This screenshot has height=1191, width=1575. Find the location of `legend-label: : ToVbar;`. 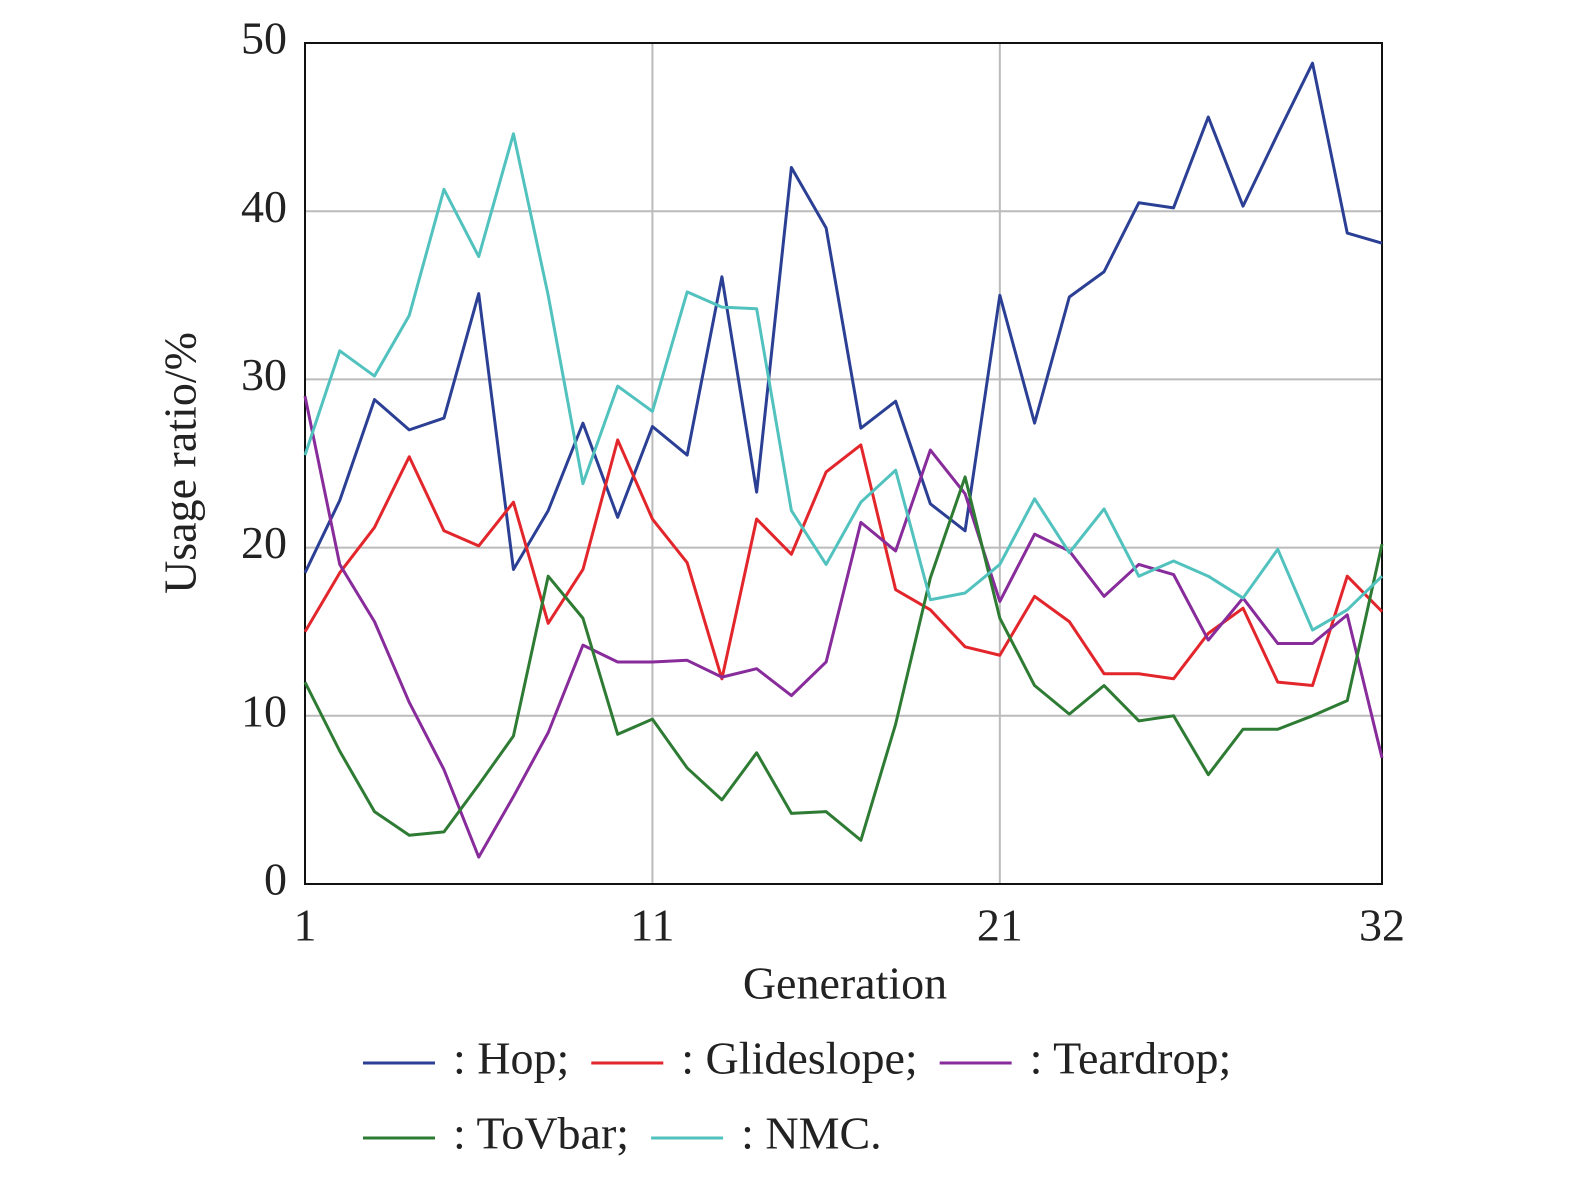

legend-label: : ToVbar; is located at coordinates (541, 1133).